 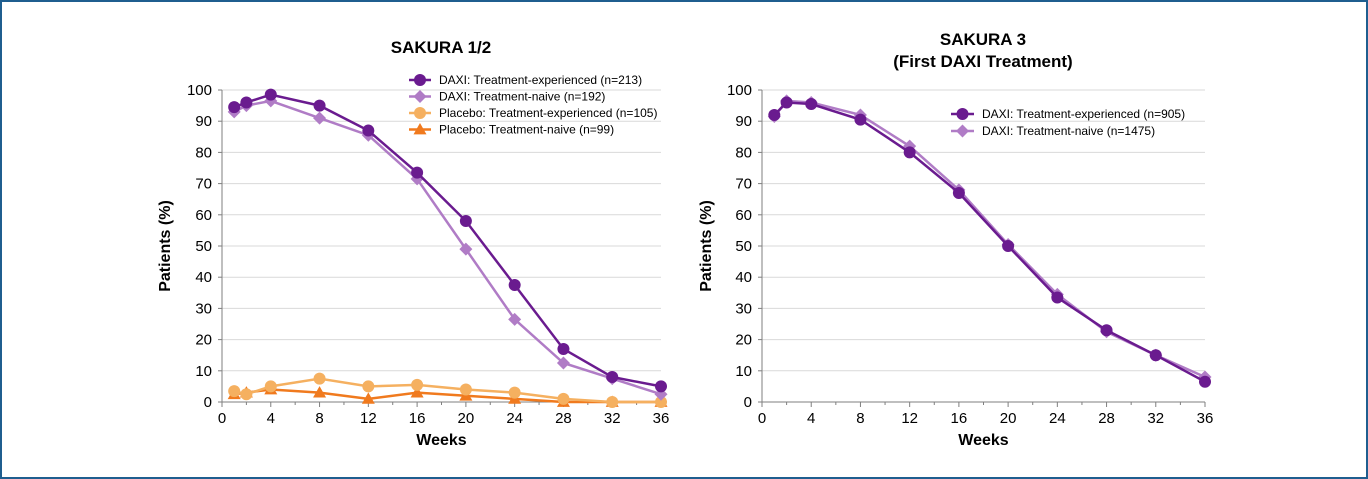 What do you see at coordinates (548, 113) in the screenshot?
I see `legend-entry: Placebo: Treatment-experienced (n=105)` at bounding box center [548, 113].